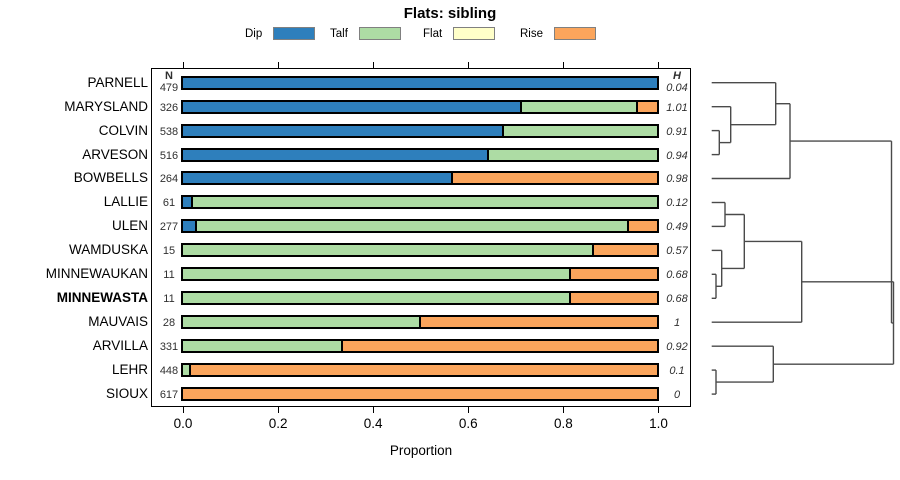 The height and width of the screenshot is (480, 900). Describe the element at coordinates (468, 423) in the screenshot. I see `x-tick-label: 0.6` at that location.